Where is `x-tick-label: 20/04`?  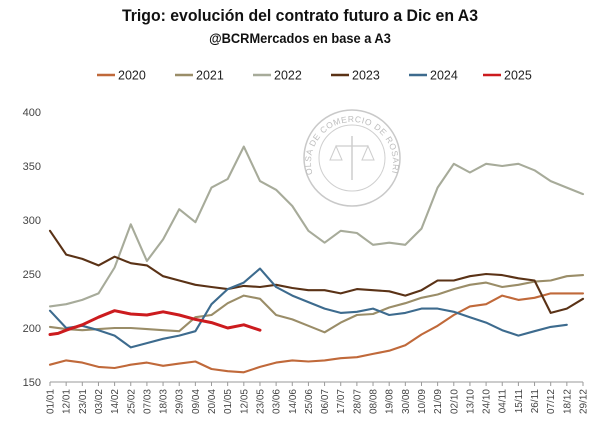 x-tick-label: 20/04 is located at coordinates (212, 401).